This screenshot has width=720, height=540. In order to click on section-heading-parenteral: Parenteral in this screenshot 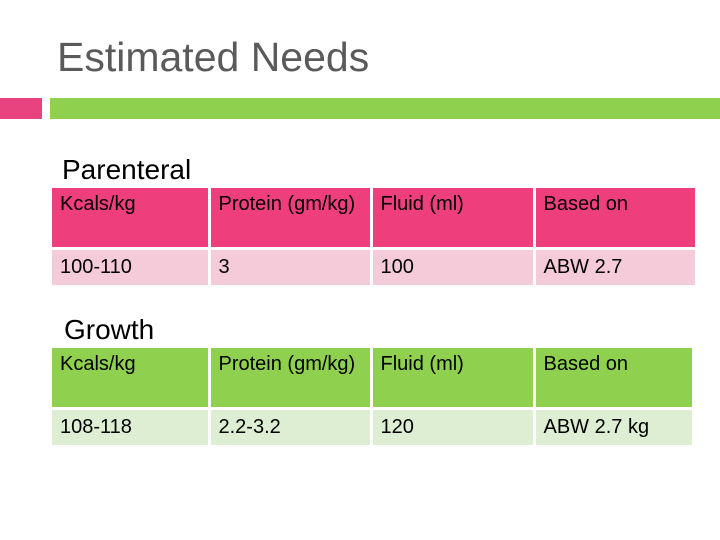, I will do `click(127, 169)`.